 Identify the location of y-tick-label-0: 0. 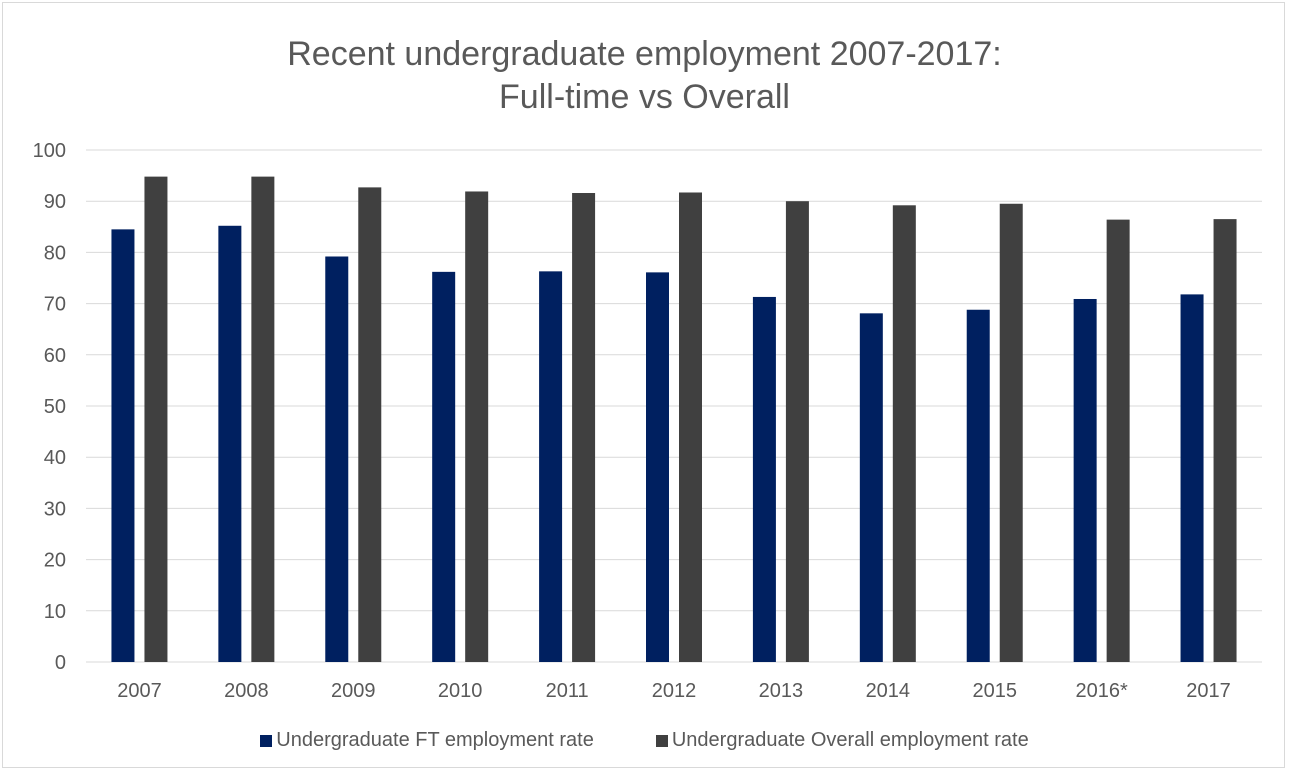
(60, 663).